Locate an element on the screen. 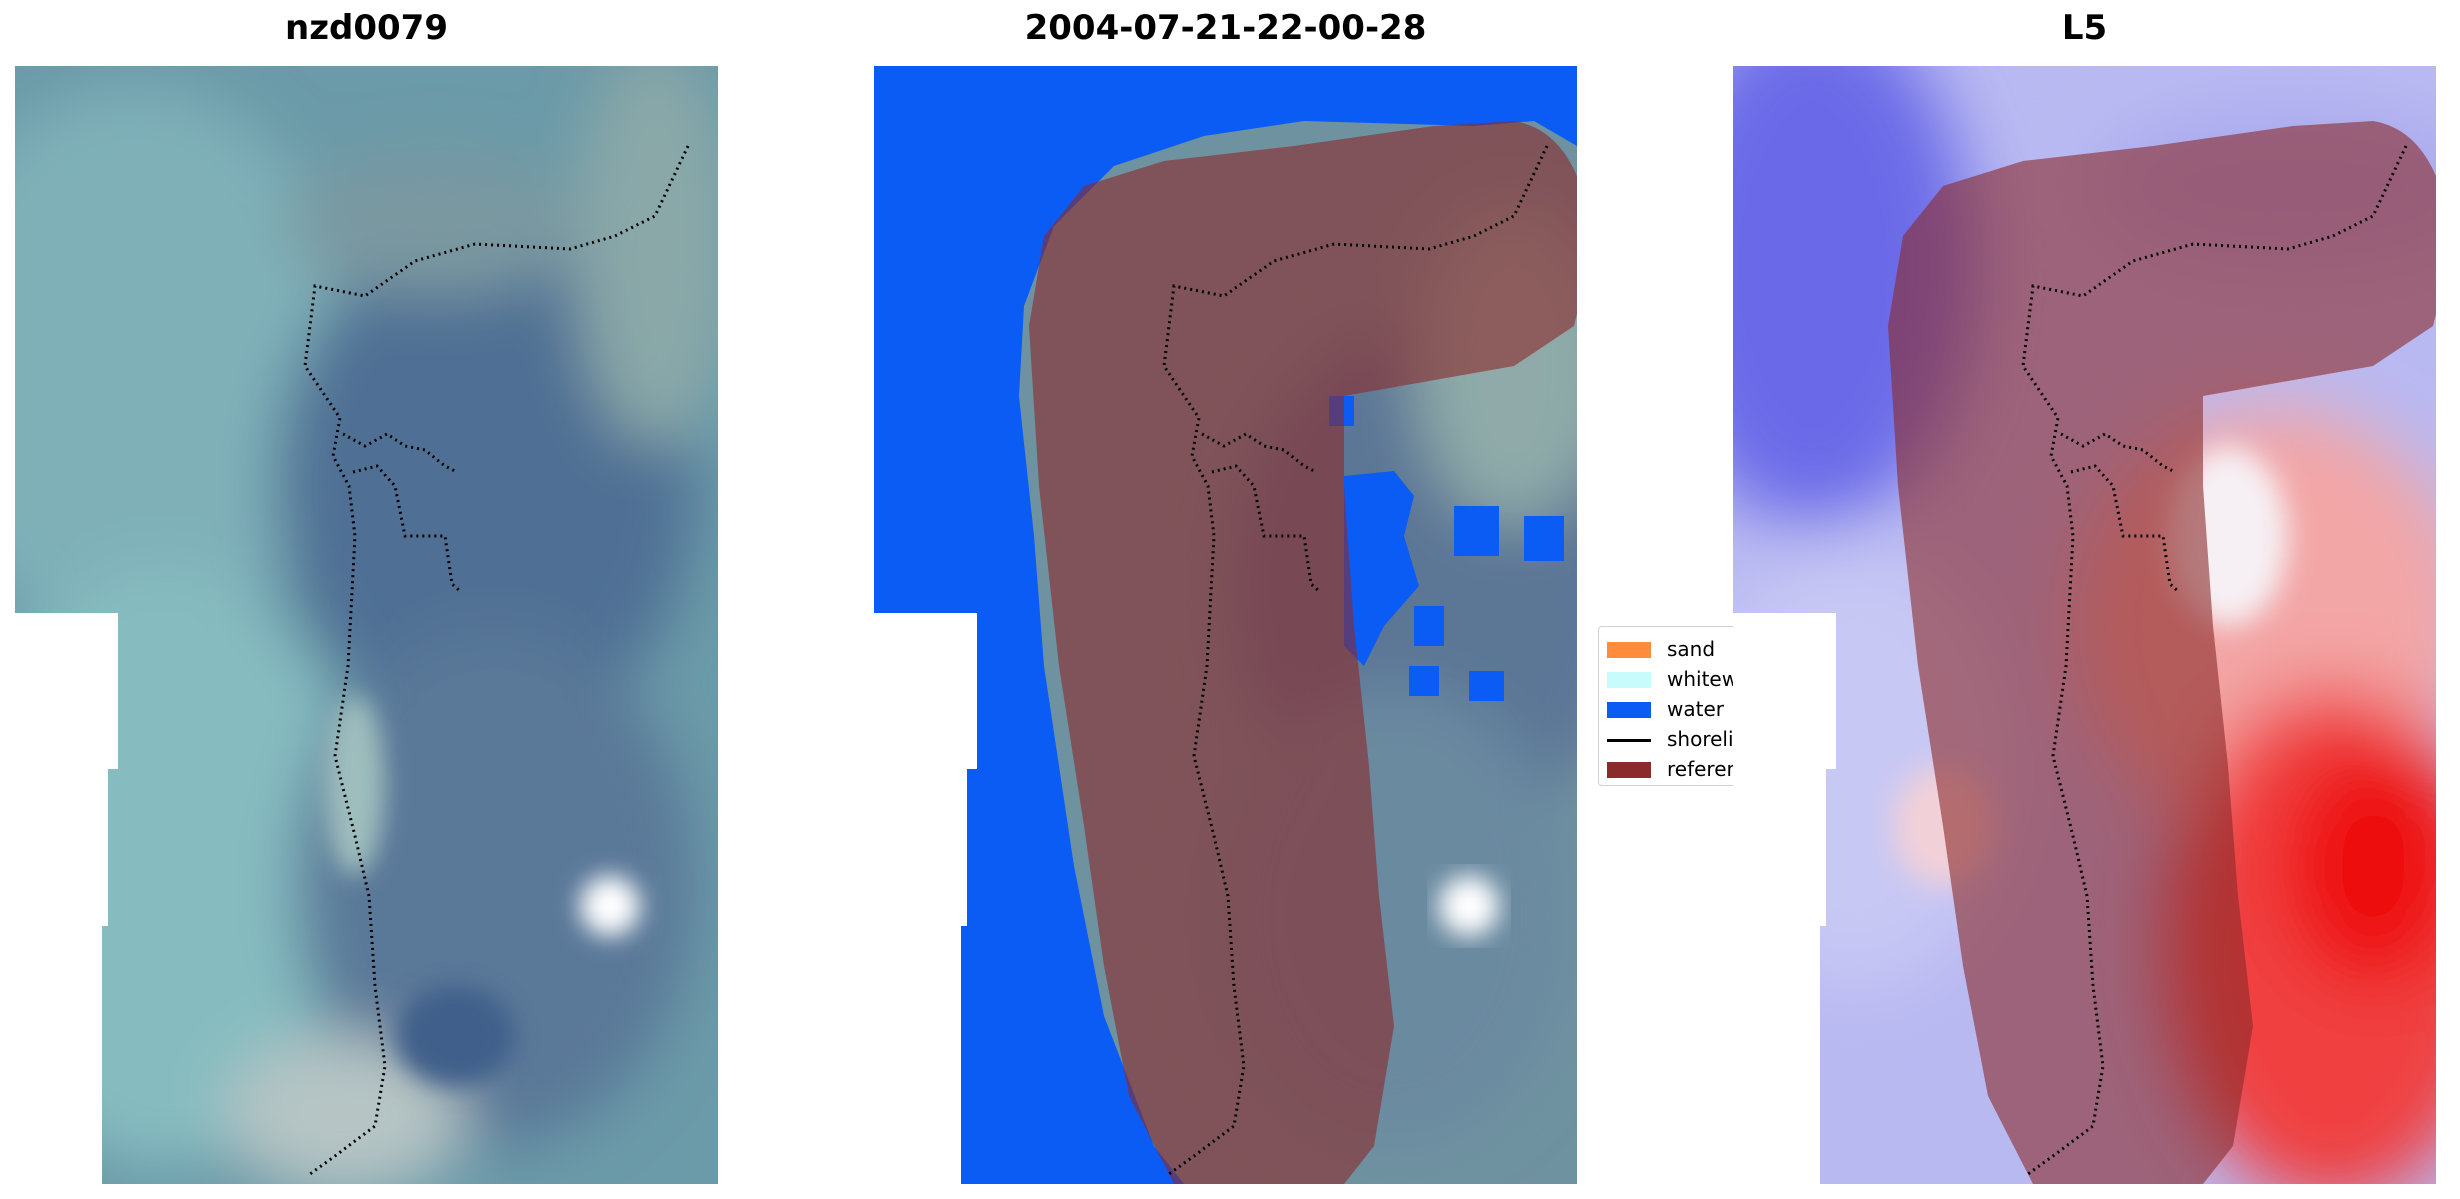 The image size is (2460, 1199). water-class-patches is located at coordinates (1446, 548).